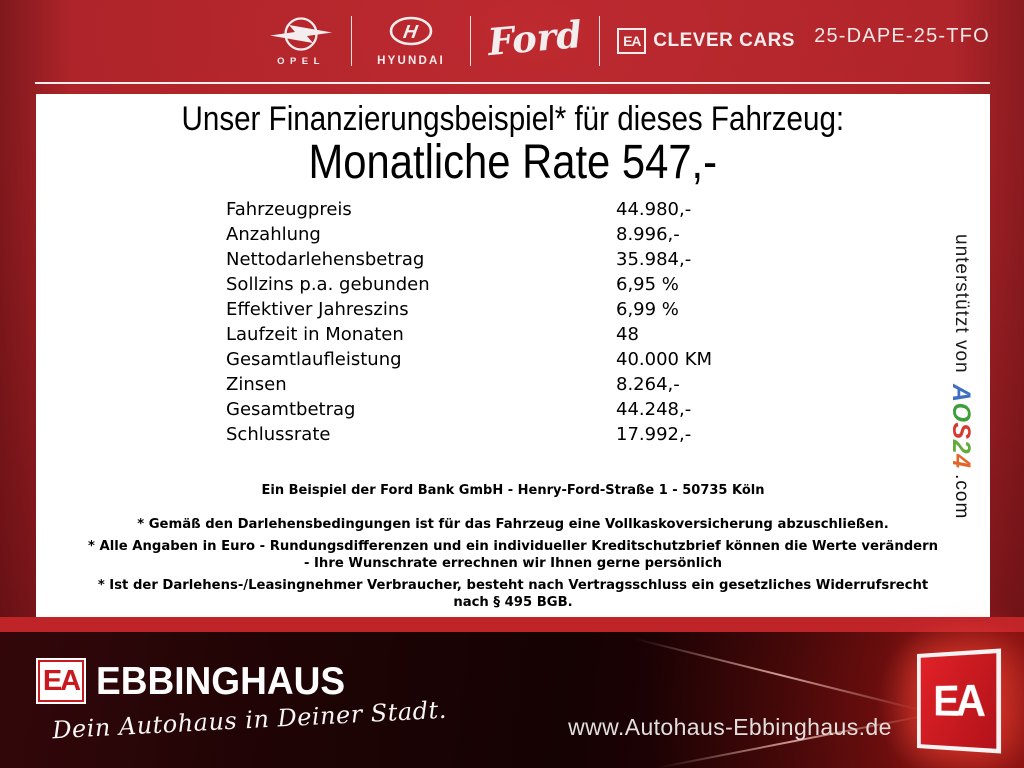 This screenshot has height=768, width=1024. I want to click on finance-row-label: Schlussrate, so click(278, 434).